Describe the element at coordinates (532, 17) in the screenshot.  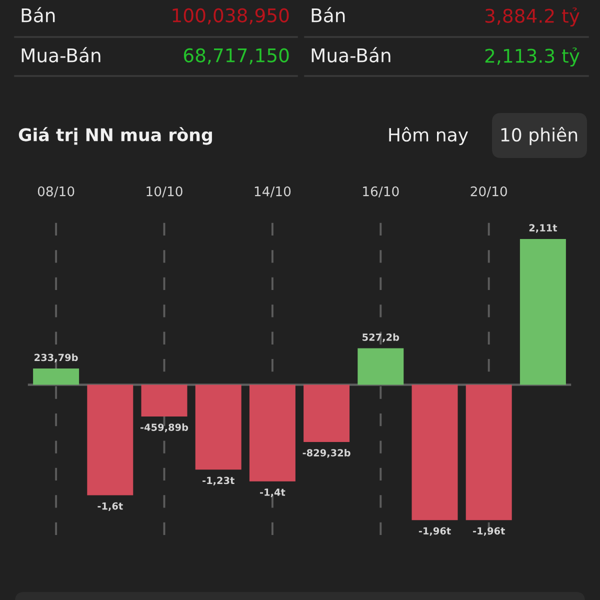
I see `text: 3,884.2 tỷ` at that location.